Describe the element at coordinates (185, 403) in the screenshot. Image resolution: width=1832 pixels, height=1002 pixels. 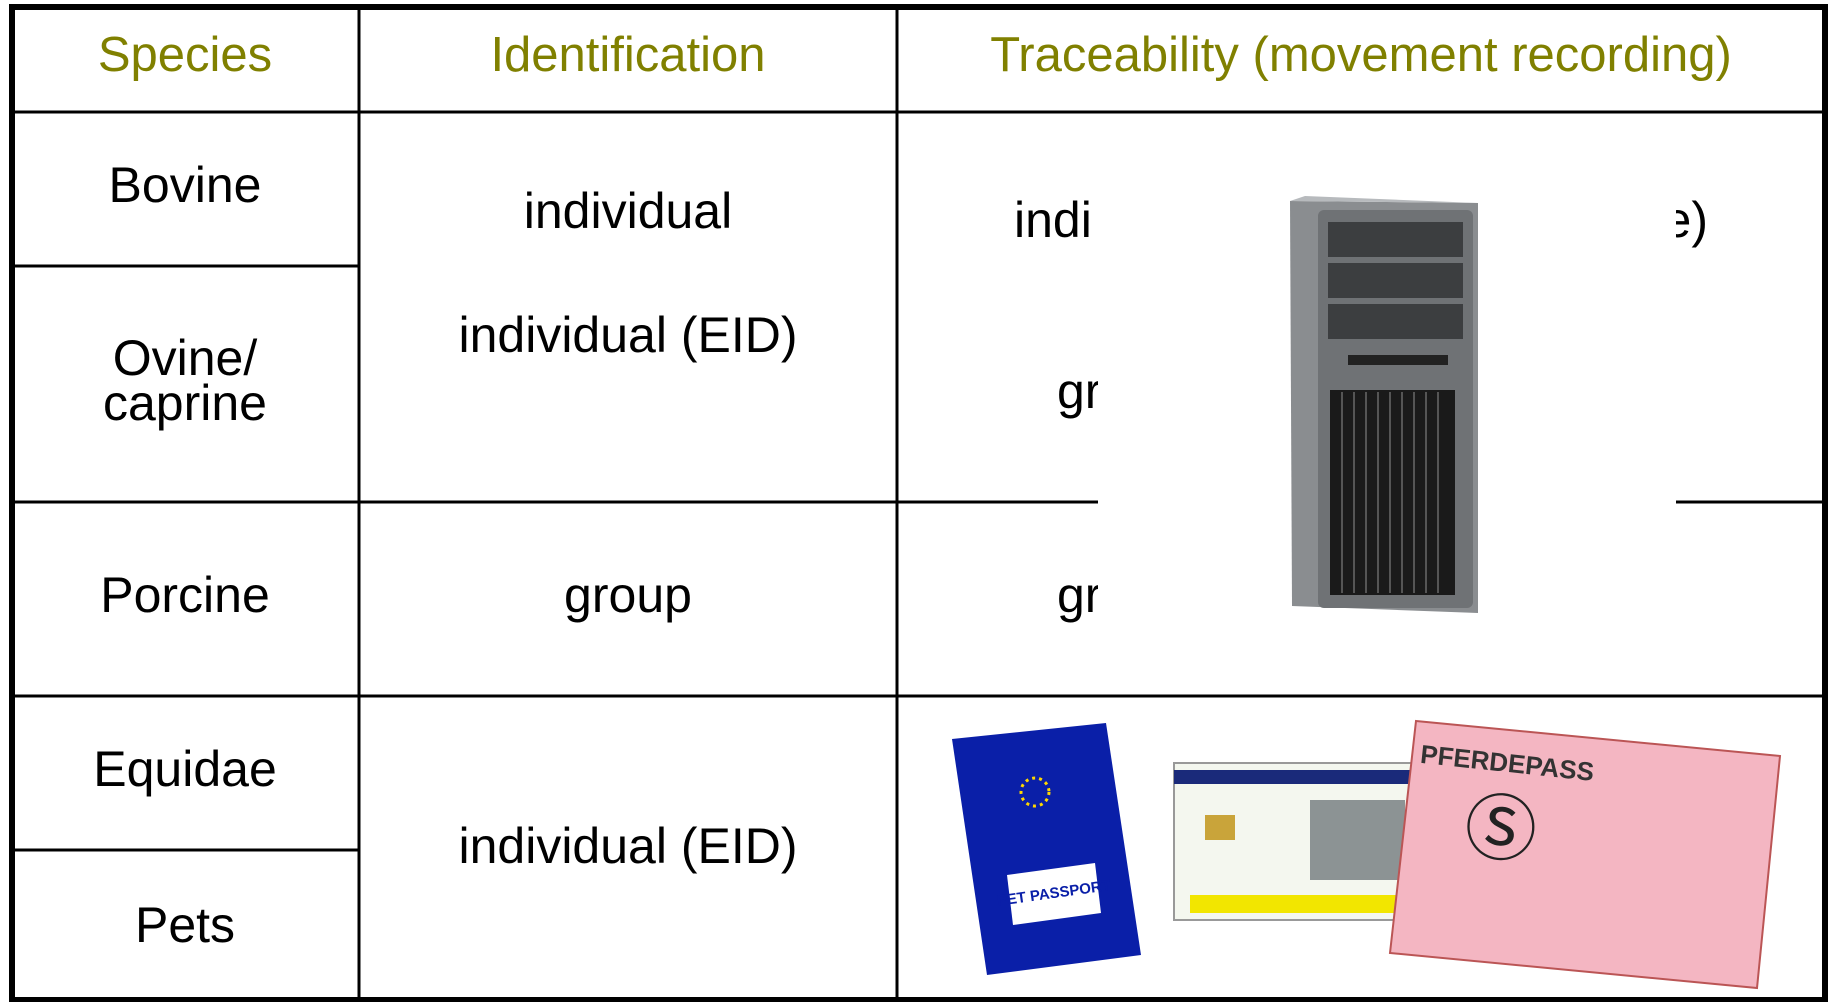
I see `species-label: caprine` at that location.